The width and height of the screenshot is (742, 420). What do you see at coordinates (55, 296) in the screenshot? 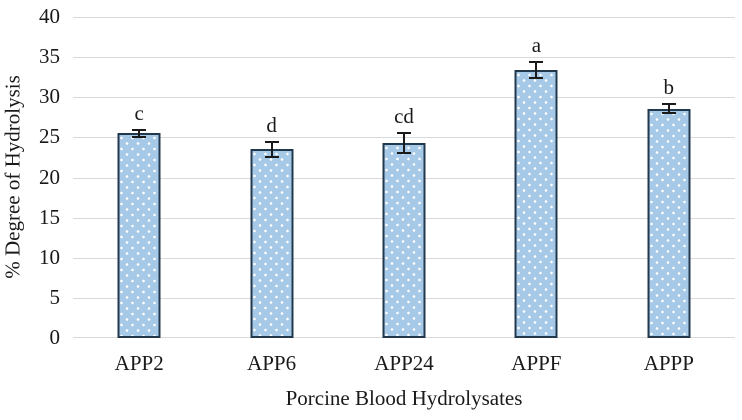
I see `y-axis-tick-label: 5` at bounding box center [55, 296].